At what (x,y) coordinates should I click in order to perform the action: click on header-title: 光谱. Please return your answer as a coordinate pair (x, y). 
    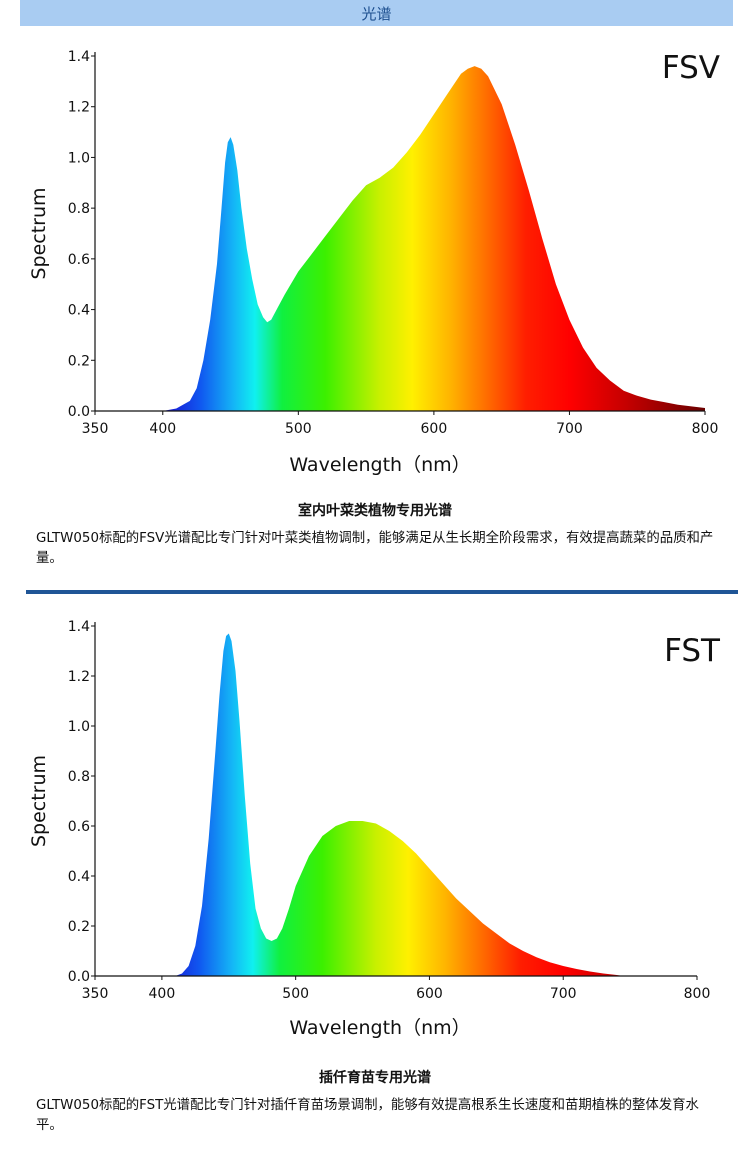
    Looking at the image, I should click on (376, 13).